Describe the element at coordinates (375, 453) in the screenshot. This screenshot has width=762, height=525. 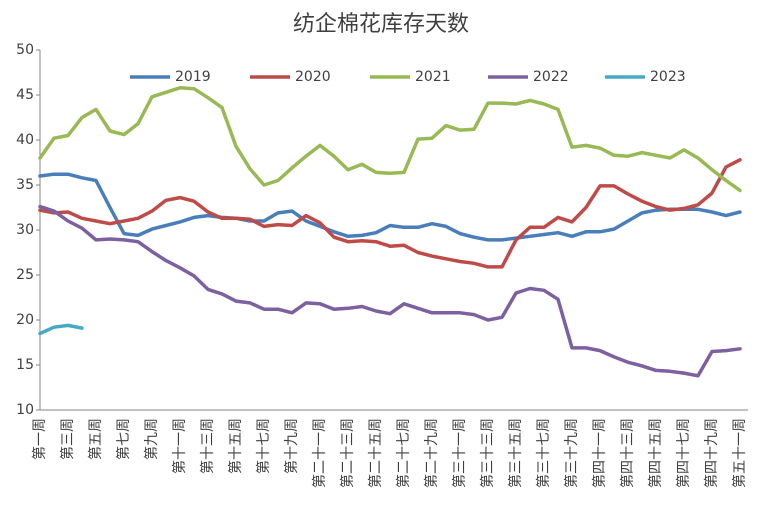
I see `x-tick-label: 第二十五周` at that location.